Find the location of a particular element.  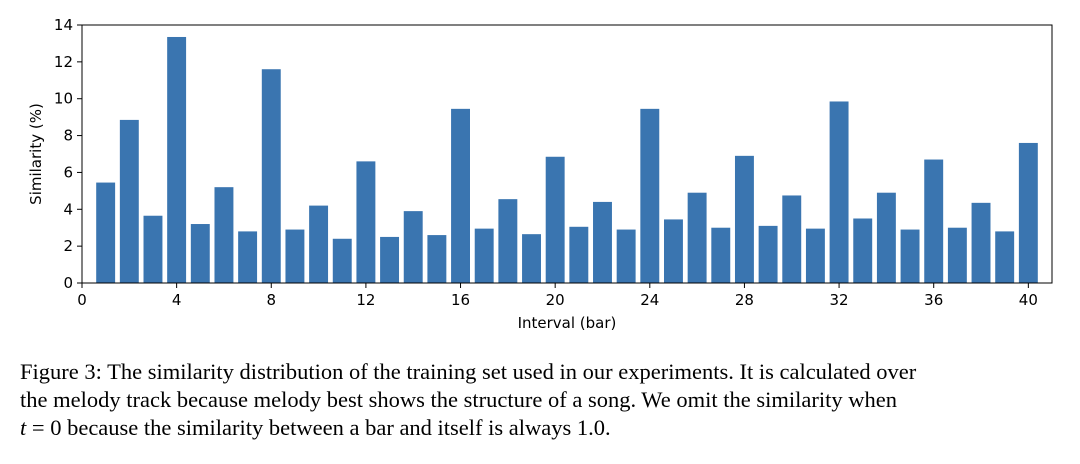

y-tick-label: 4 is located at coordinates (68, 209).